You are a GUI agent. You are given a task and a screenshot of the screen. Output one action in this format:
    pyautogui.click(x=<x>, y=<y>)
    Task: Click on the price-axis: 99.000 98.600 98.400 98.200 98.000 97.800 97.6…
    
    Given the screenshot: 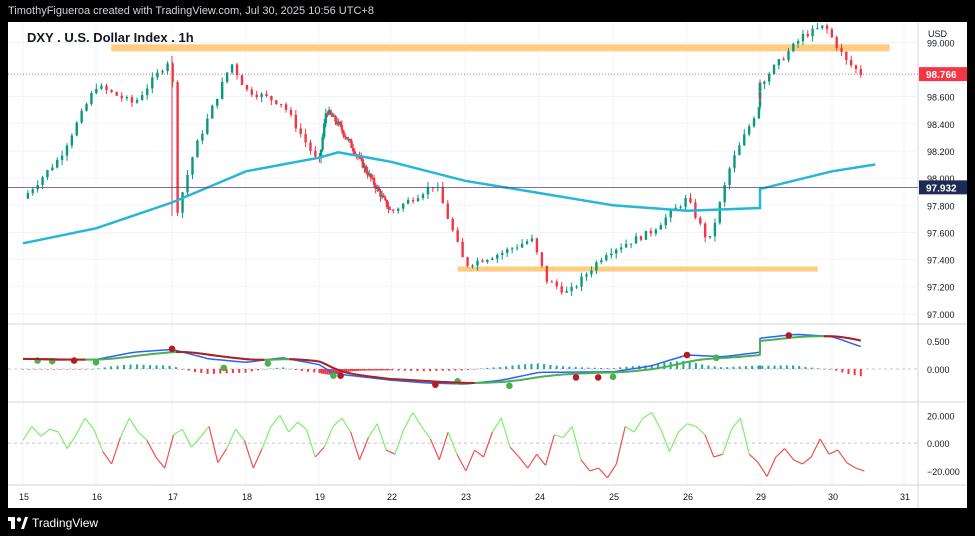 What is the action you would take?
    pyautogui.click(x=941, y=178)
    